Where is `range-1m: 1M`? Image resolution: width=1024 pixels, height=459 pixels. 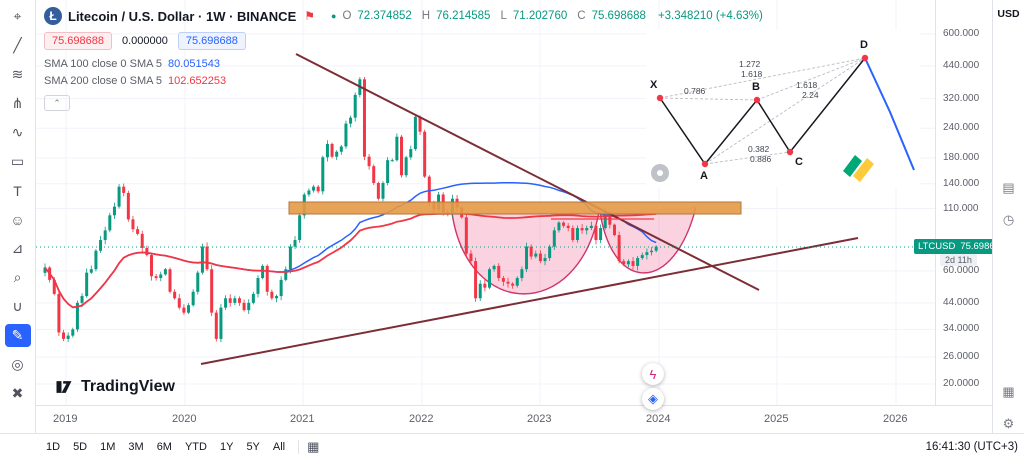 range-1m: 1M is located at coordinates (108, 446).